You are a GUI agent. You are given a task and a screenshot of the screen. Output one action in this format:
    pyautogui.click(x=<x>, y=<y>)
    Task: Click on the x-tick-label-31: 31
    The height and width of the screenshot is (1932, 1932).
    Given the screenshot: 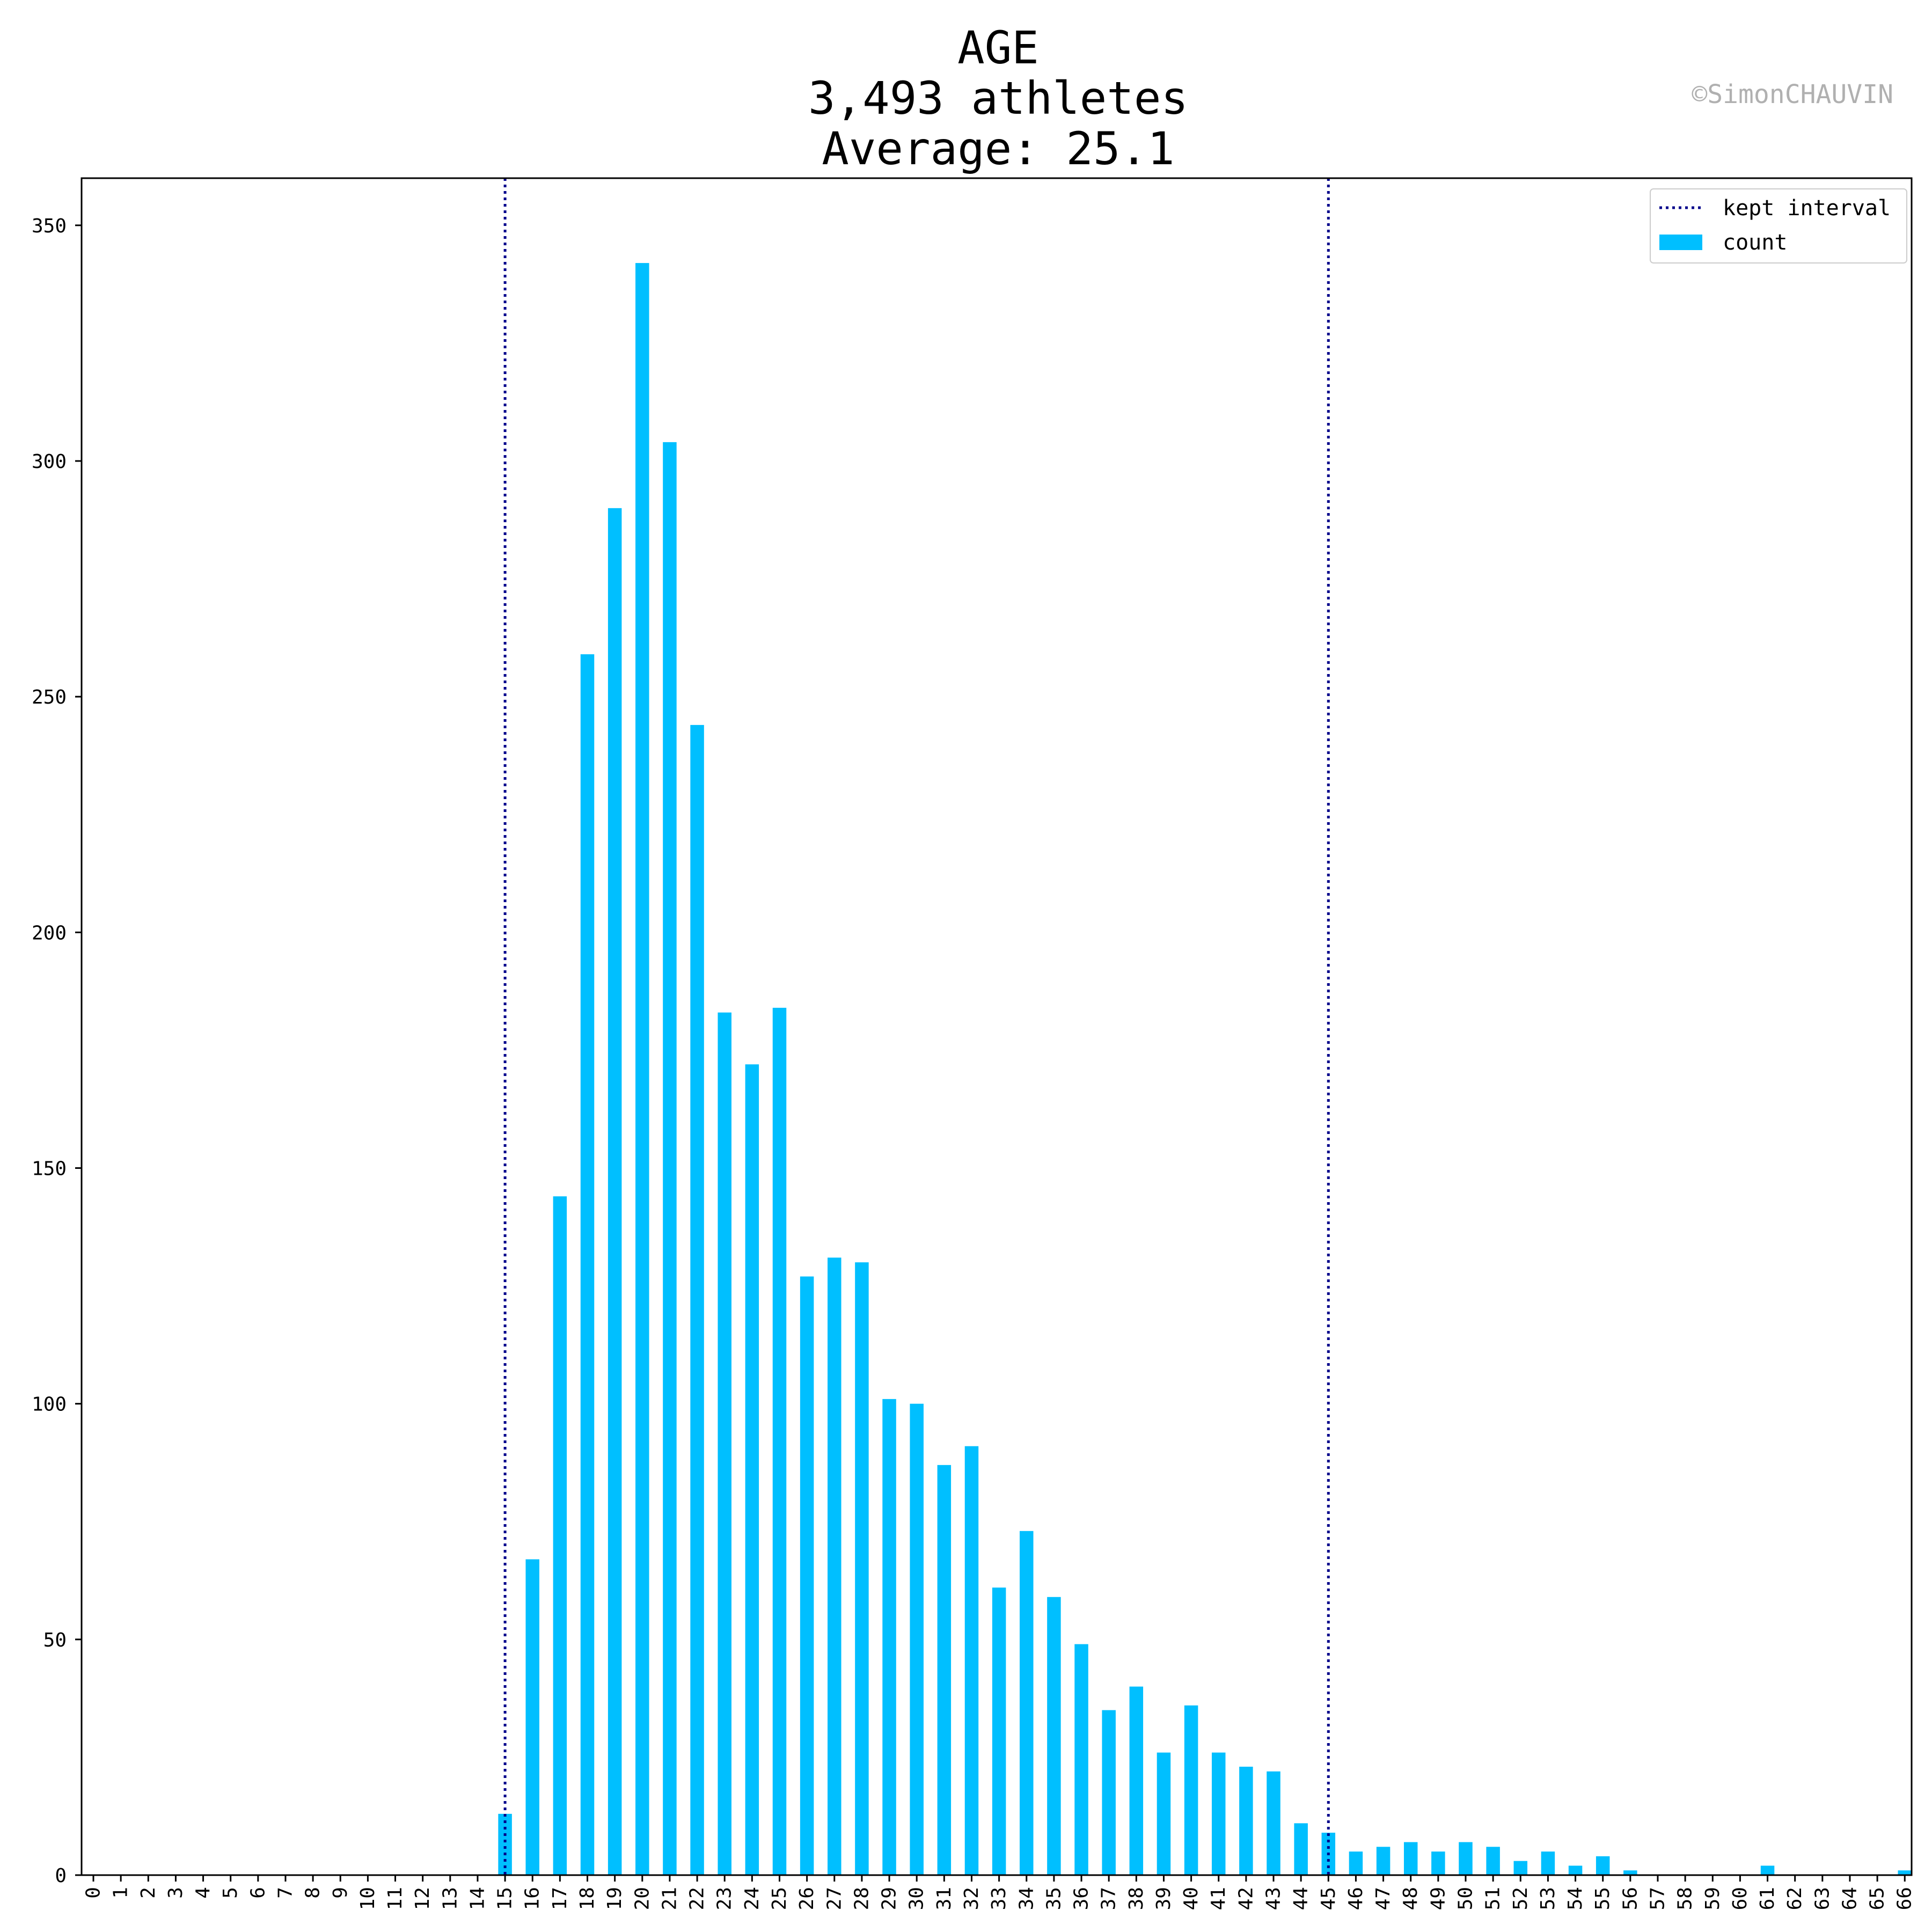 What is the action you would take?
    pyautogui.click(x=944, y=1898)
    